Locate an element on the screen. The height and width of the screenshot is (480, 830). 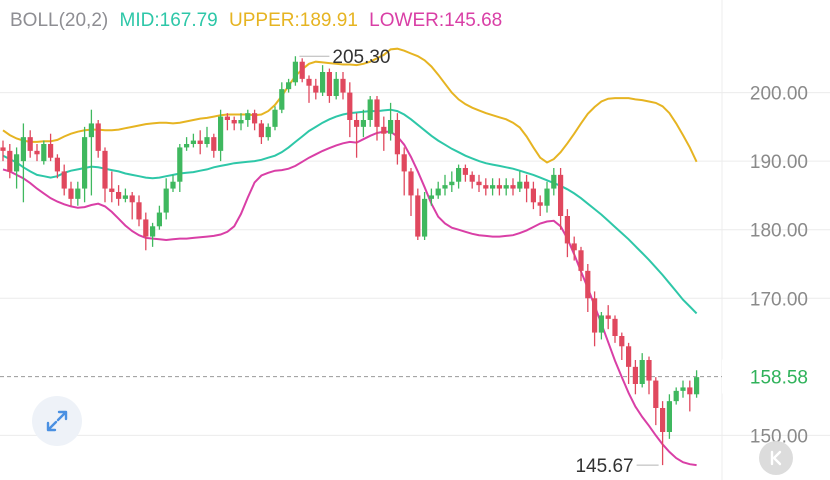
scroll-to-start-button is located at coordinates (776, 458).